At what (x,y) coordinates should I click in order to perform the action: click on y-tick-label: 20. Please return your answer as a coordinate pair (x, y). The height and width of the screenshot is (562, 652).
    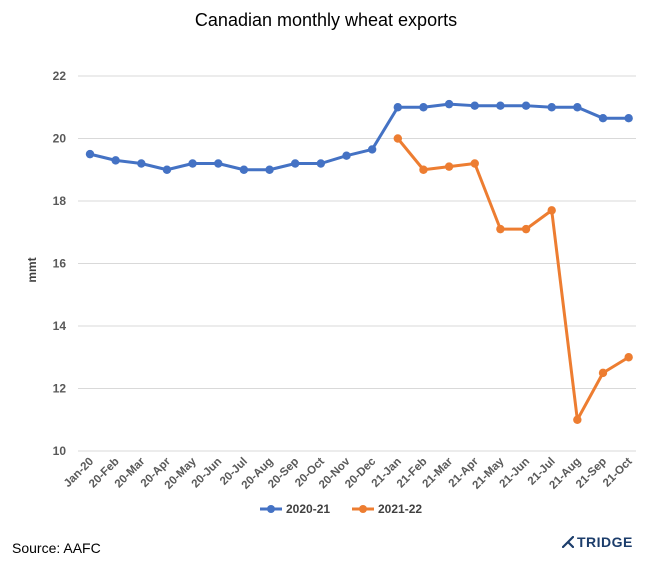
    Looking at the image, I should click on (60, 139).